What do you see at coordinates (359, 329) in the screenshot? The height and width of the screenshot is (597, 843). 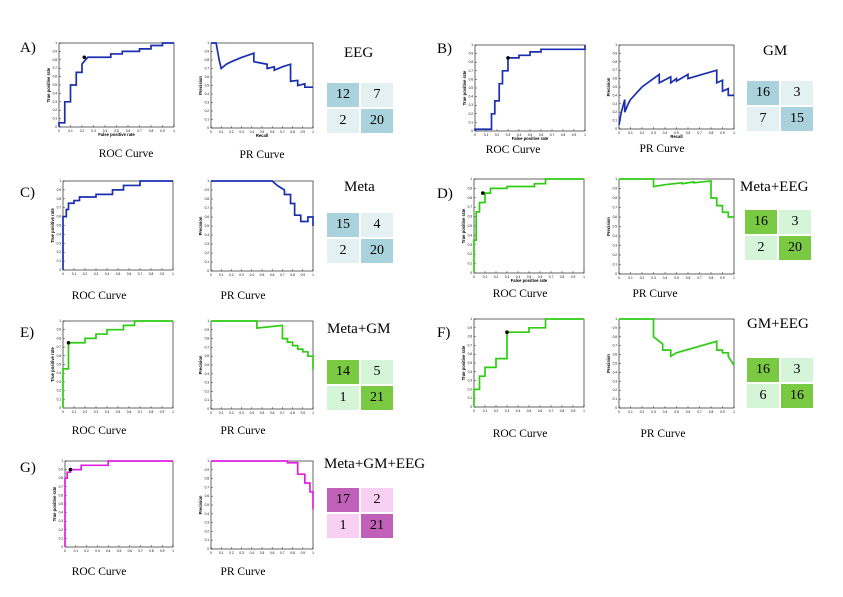 I see `panel-title: Meta+GM` at bounding box center [359, 329].